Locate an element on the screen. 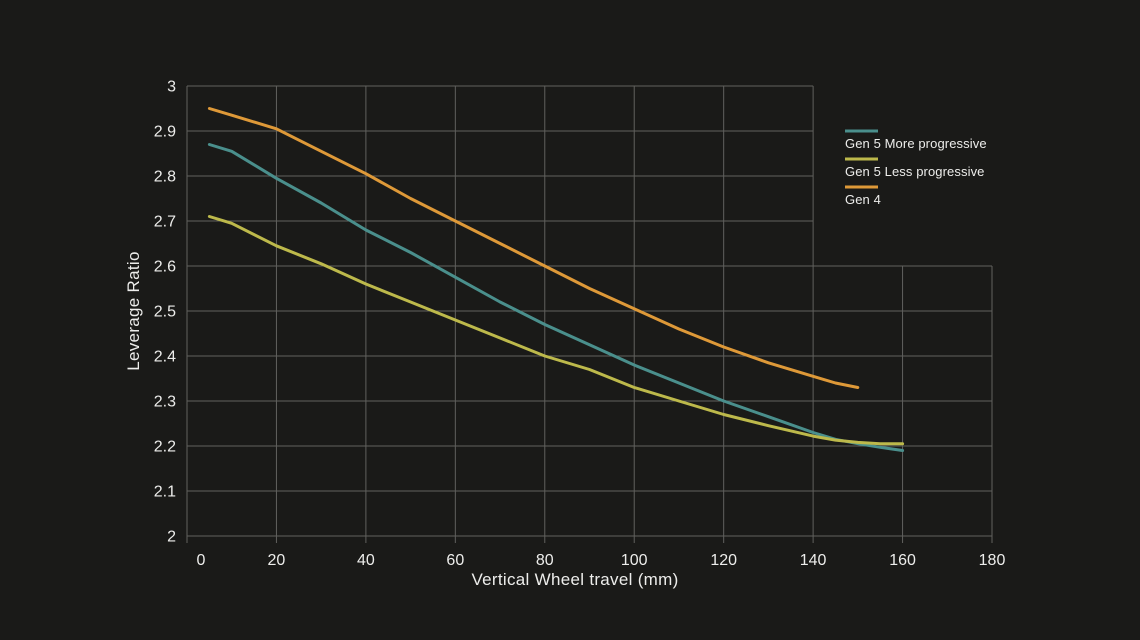 This screenshot has height=640, width=1140. y-tick-label: 2.5 is located at coordinates (165, 312).